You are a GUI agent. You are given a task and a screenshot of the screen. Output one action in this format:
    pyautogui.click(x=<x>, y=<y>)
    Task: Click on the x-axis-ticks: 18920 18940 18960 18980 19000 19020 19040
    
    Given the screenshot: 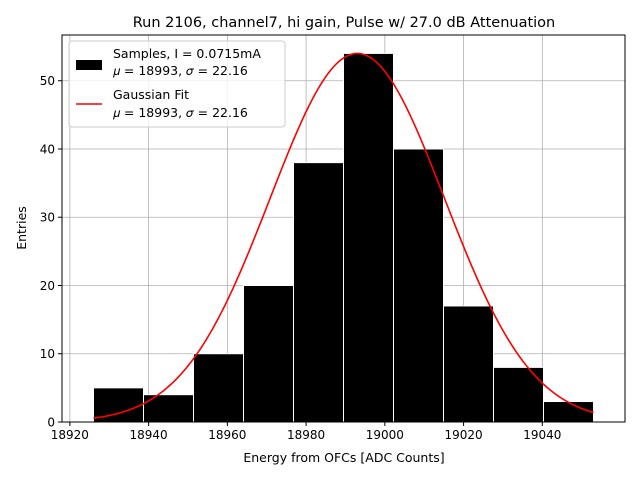 What is the action you would take?
    pyautogui.click(x=306, y=432)
    